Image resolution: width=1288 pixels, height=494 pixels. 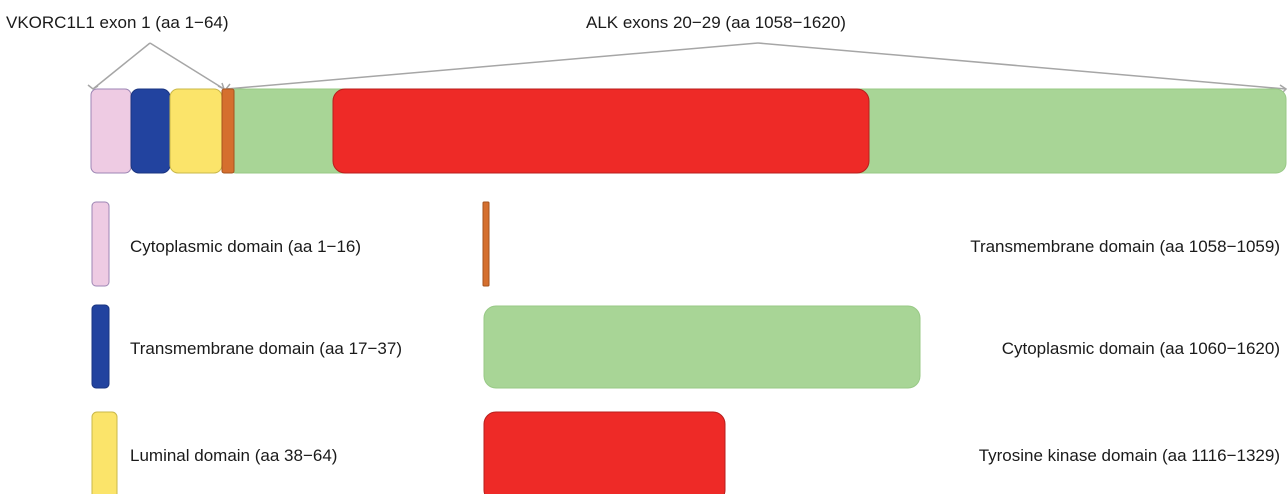 I want to click on kinase-segment, so click(x=601, y=131).